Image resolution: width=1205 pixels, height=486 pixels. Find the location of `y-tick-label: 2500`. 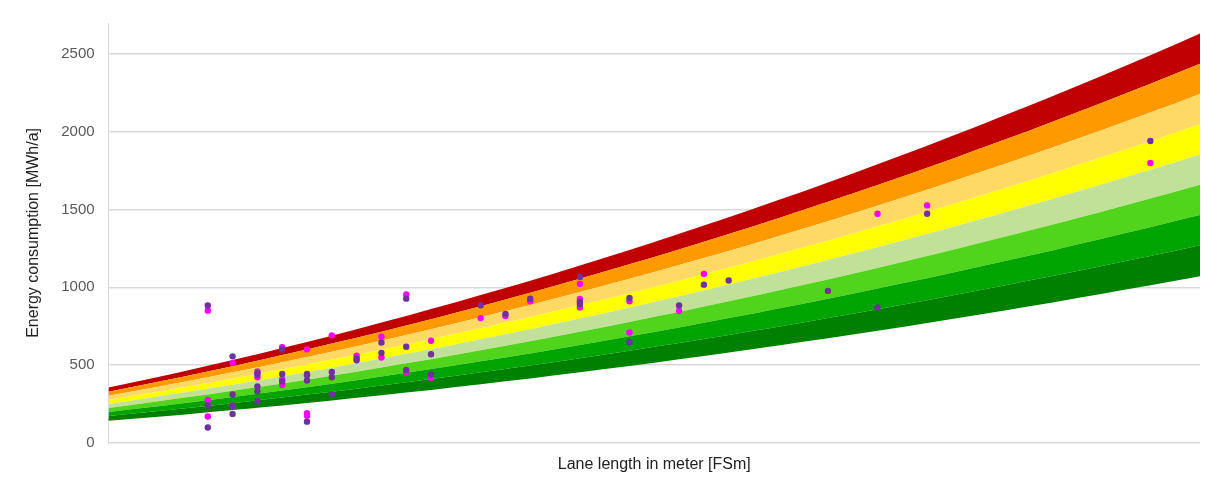

y-tick-label: 2500 is located at coordinates (78, 53).